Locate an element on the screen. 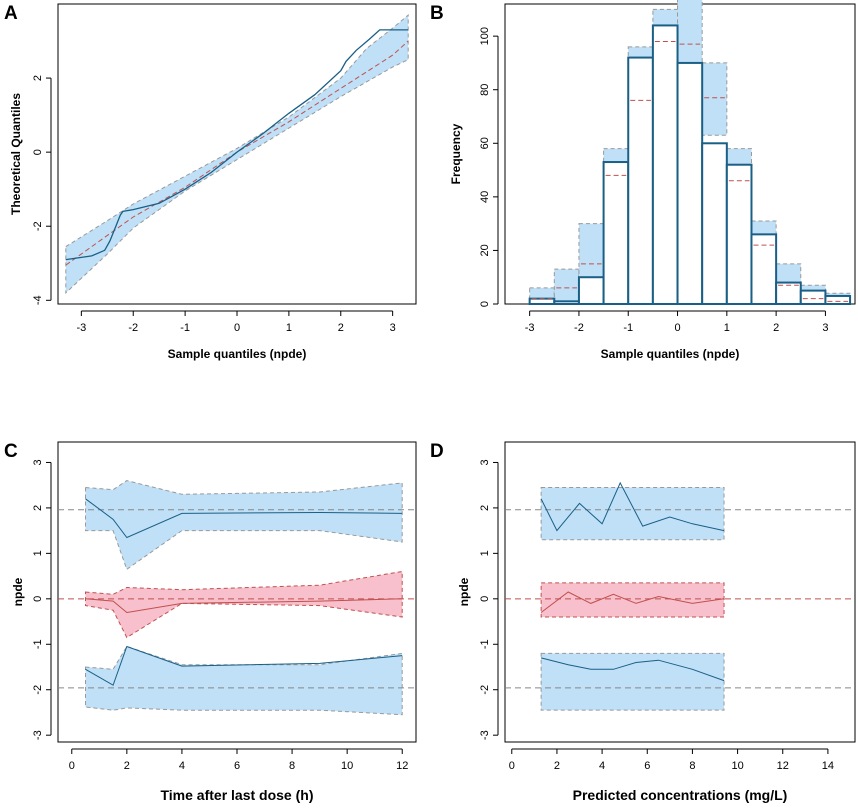  panel-d-x-tick-label: 14 is located at coordinates (828, 766).